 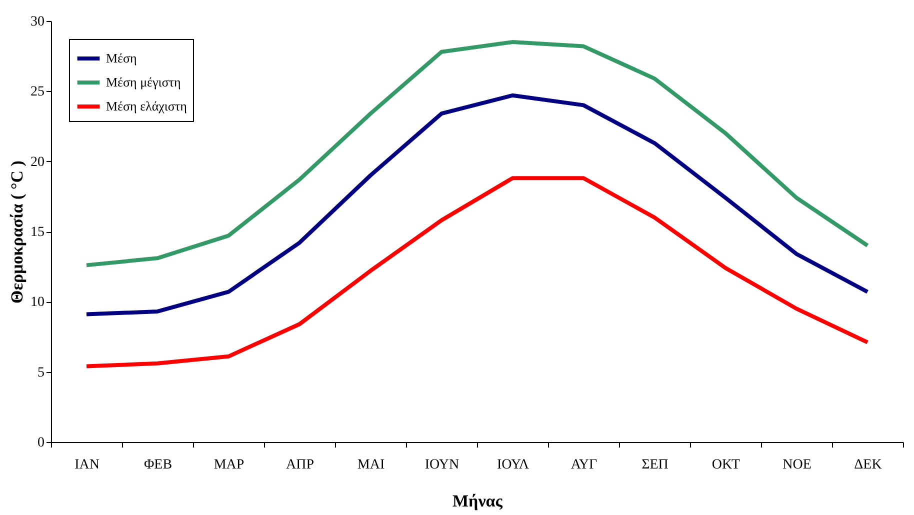 What do you see at coordinates (37, 232) in the screenshot?
I see `y-tick-label: 15` at bounding box center [37, 232].